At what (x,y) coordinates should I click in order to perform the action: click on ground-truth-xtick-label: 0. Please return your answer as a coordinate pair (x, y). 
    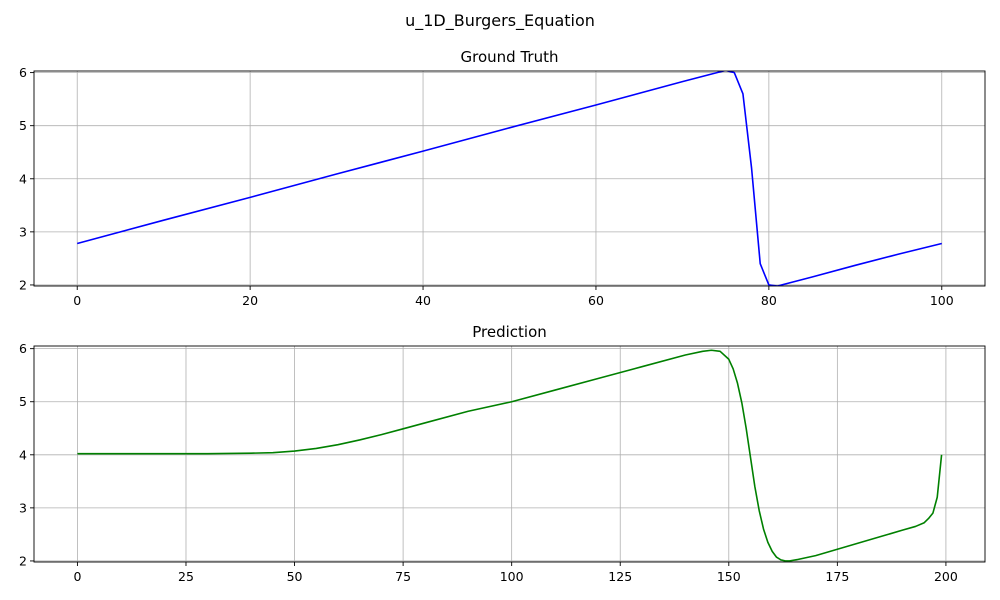
    Looking at the image, I should click on (77, 300).